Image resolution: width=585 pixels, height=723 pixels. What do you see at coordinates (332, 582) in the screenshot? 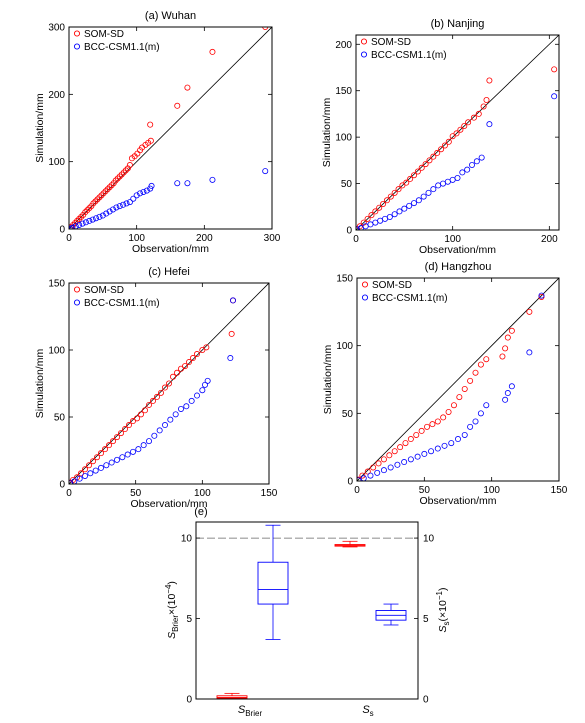
I see `boxes-bcc-csm` at bounding box center [332, 582].